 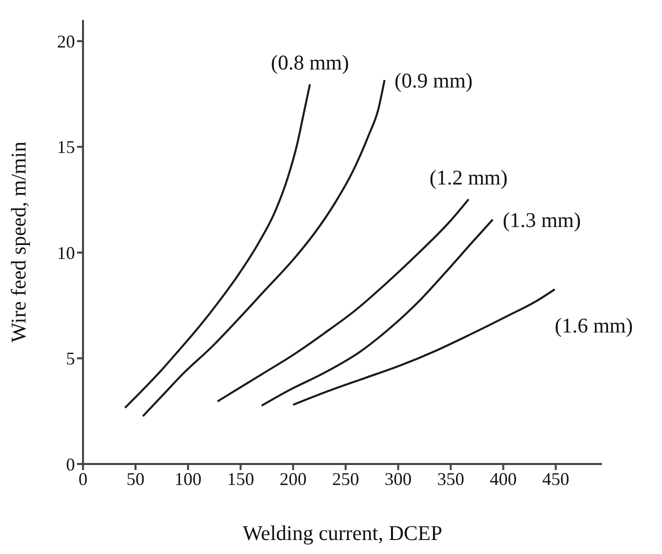 What do you see at coordinates (541, 220) in the screenshot?
I see `series-label: (1.3 mm)` at bounding box center [541, 220].